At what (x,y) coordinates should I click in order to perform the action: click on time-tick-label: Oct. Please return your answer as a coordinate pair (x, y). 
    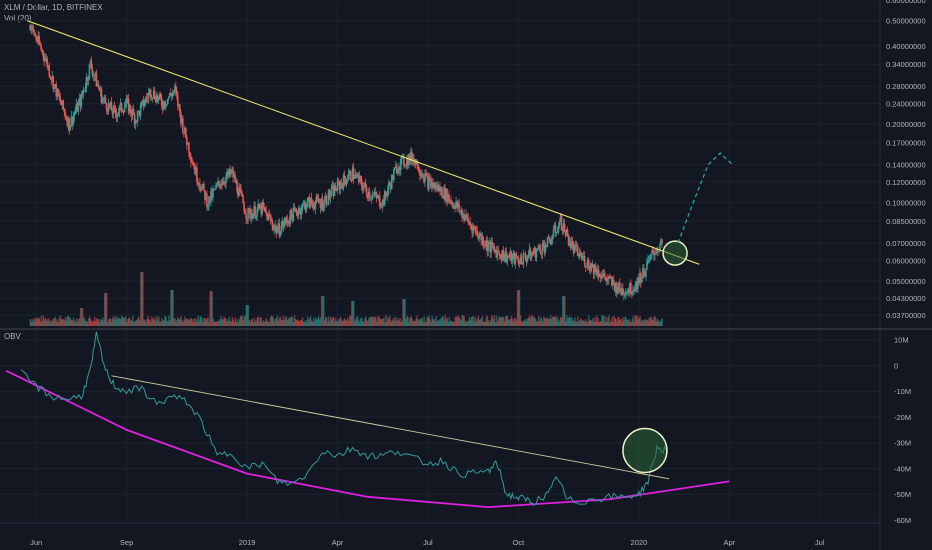
    Looking at the image, I should click on (519, 542).